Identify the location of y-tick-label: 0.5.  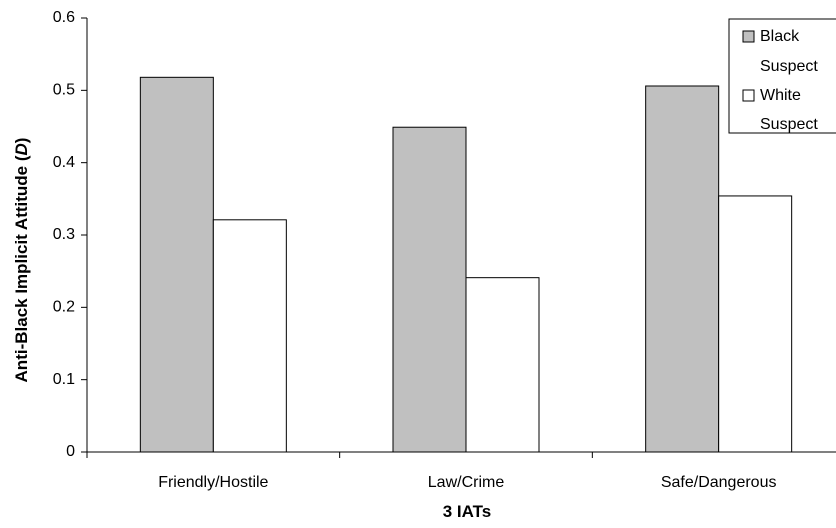
(64, 90).